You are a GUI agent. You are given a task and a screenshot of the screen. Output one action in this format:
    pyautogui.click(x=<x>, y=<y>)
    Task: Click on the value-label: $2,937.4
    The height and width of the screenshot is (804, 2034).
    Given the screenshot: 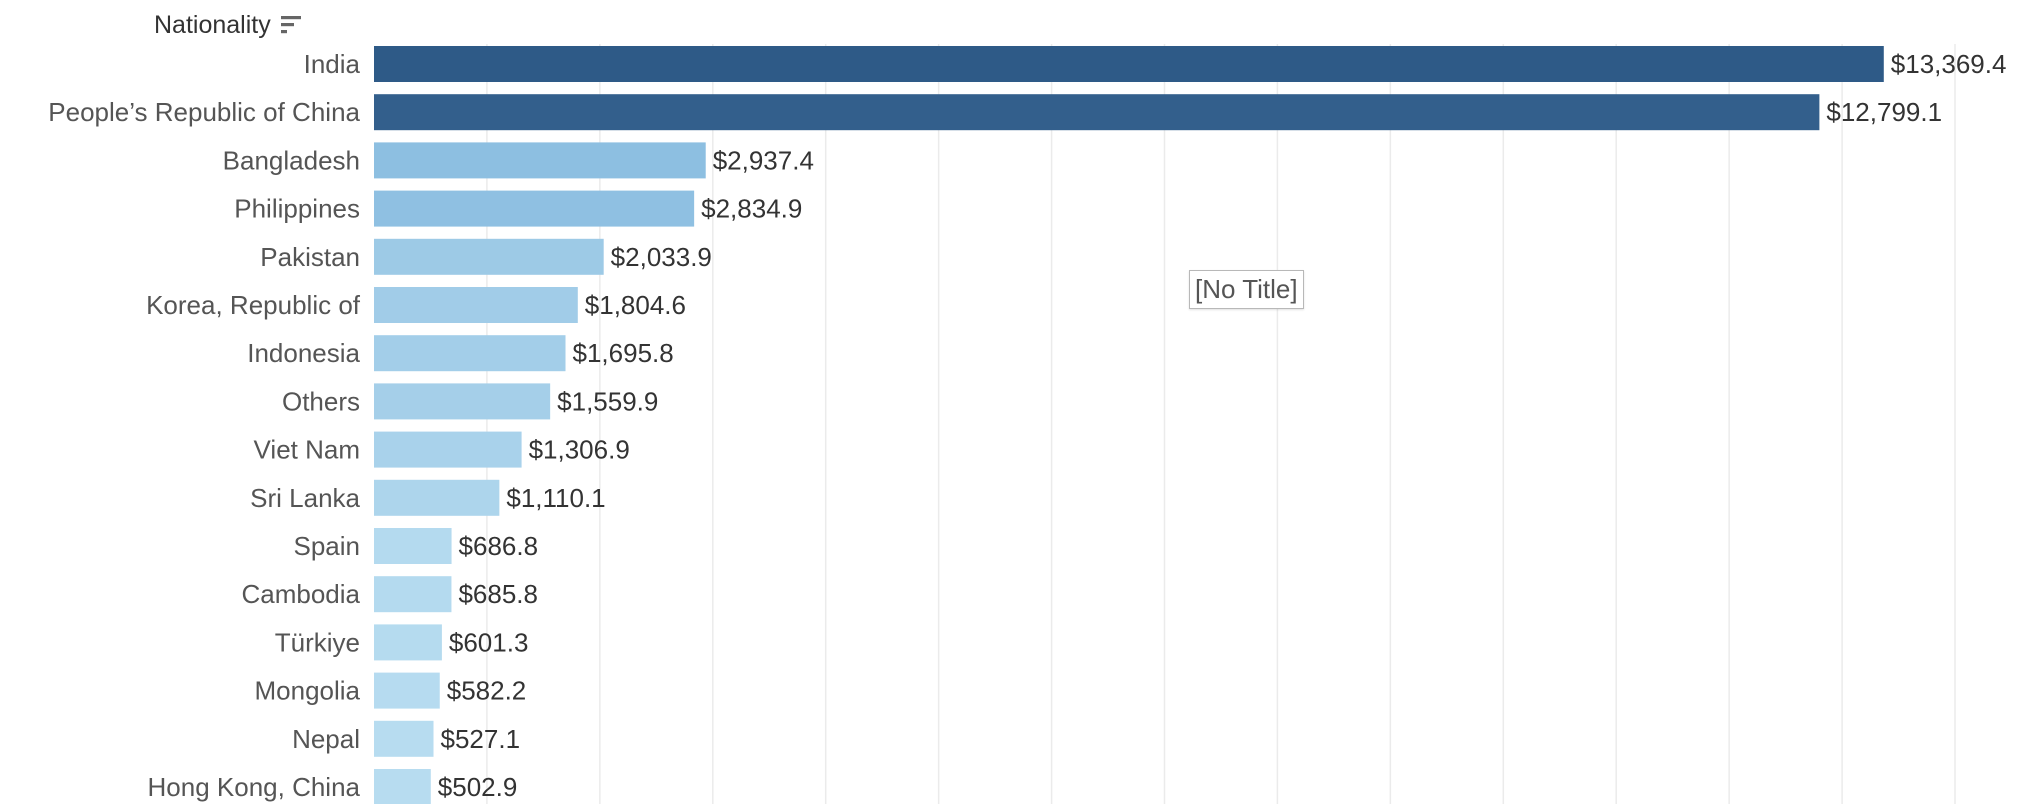 What is the action you would take?
    pyautogui.click(x=763, y=160)
    